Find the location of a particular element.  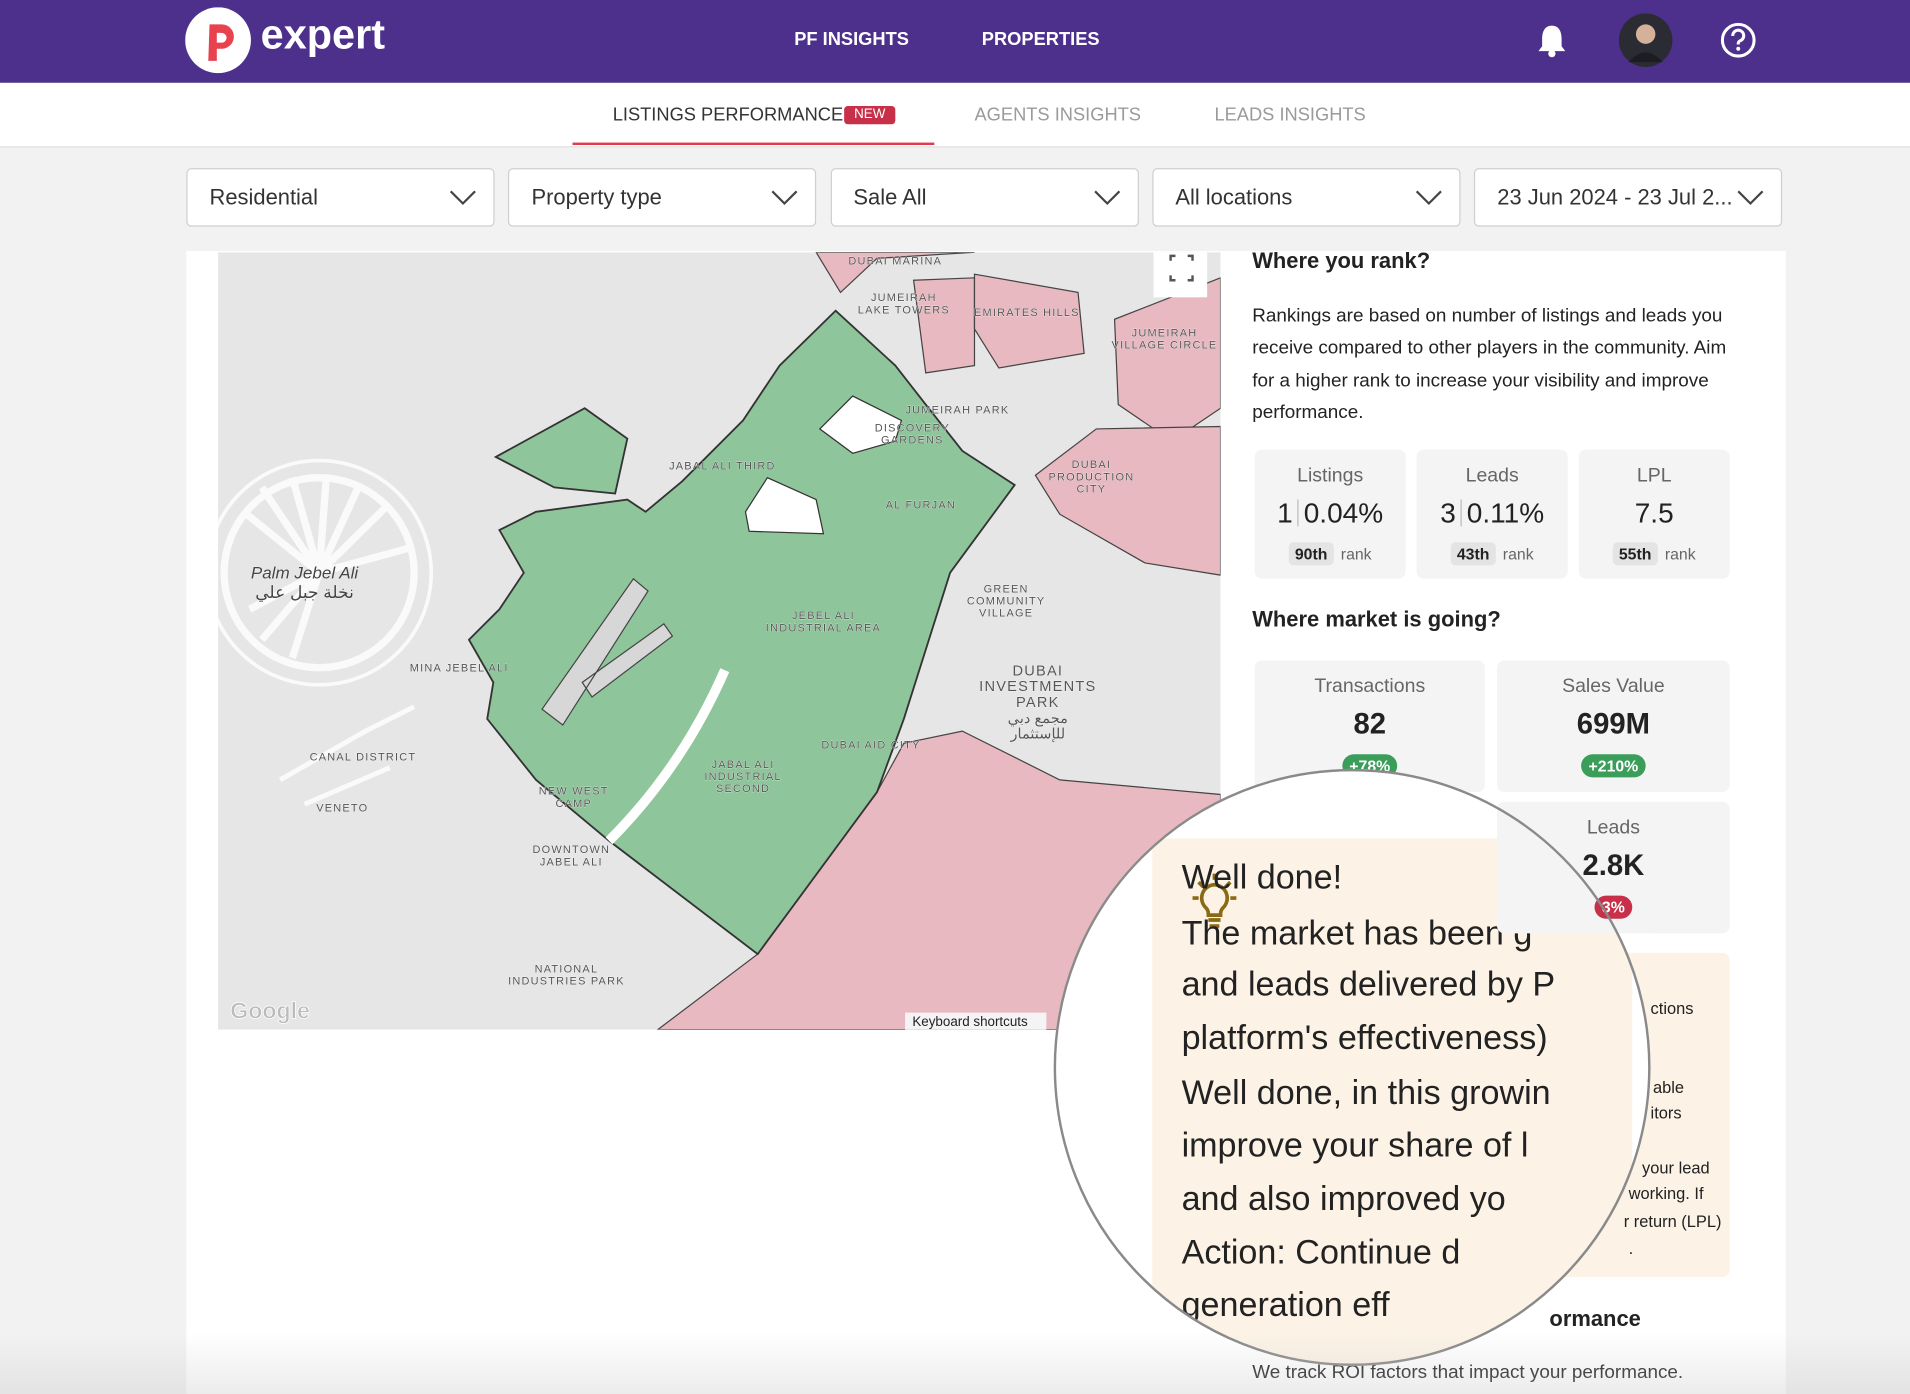

rank-pill: 90th is located at coordinates (1311, 554).